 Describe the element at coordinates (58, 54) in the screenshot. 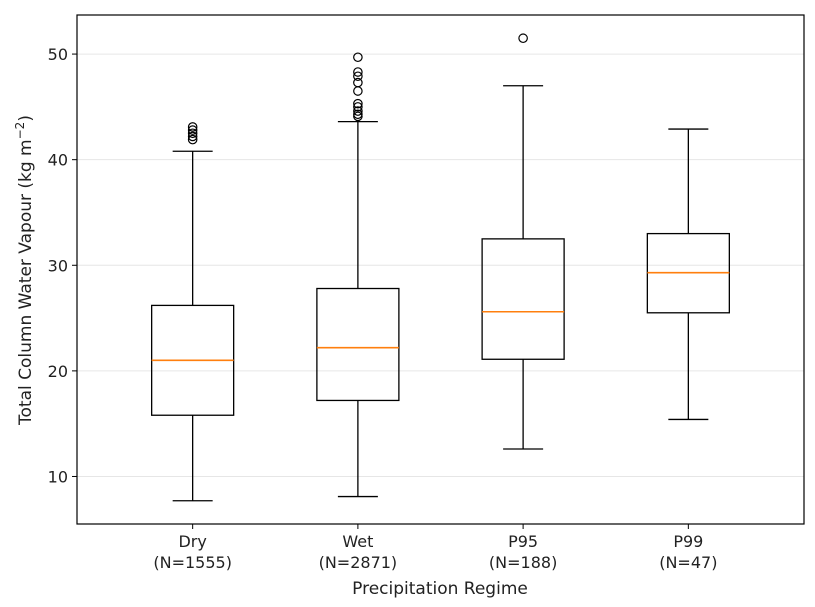

I see `y-tick-label: 50` at that location.